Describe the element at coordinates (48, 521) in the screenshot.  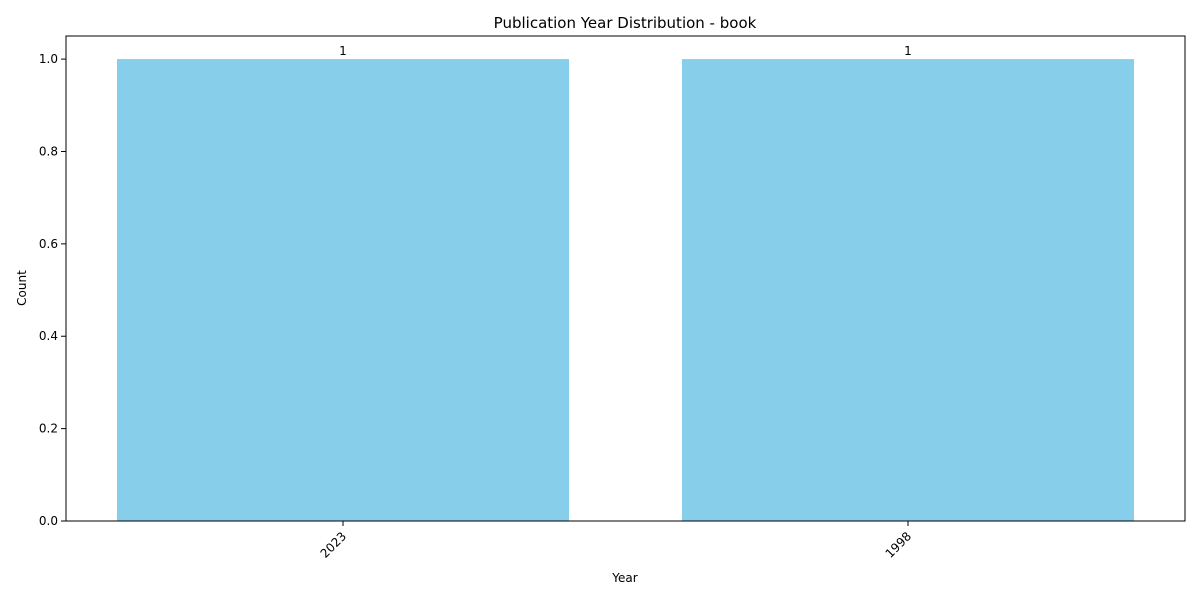
I see `y-tick-label: 0.0` at that location.